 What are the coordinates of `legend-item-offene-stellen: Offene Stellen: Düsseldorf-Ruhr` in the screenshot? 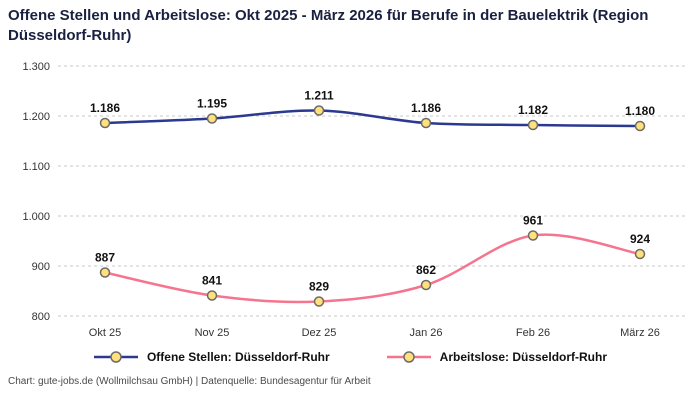 It's located at (211, 357).